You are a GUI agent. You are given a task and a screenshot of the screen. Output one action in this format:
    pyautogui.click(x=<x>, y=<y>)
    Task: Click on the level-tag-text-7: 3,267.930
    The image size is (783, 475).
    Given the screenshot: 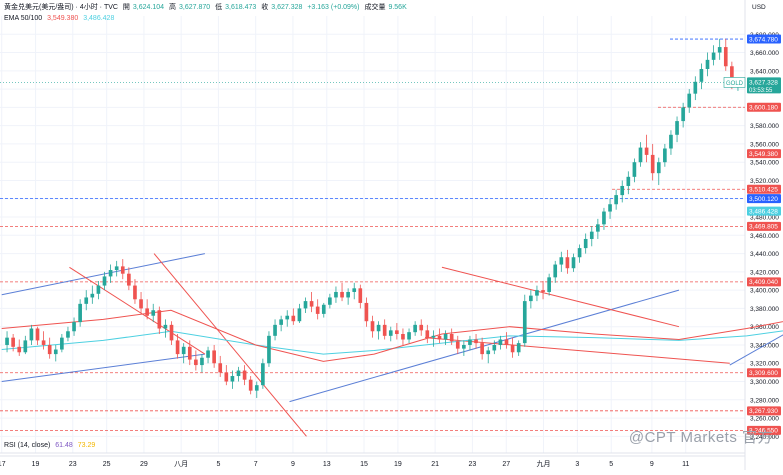 What is the action you would take?
    pyautogui.click(x=763, y=411)
    